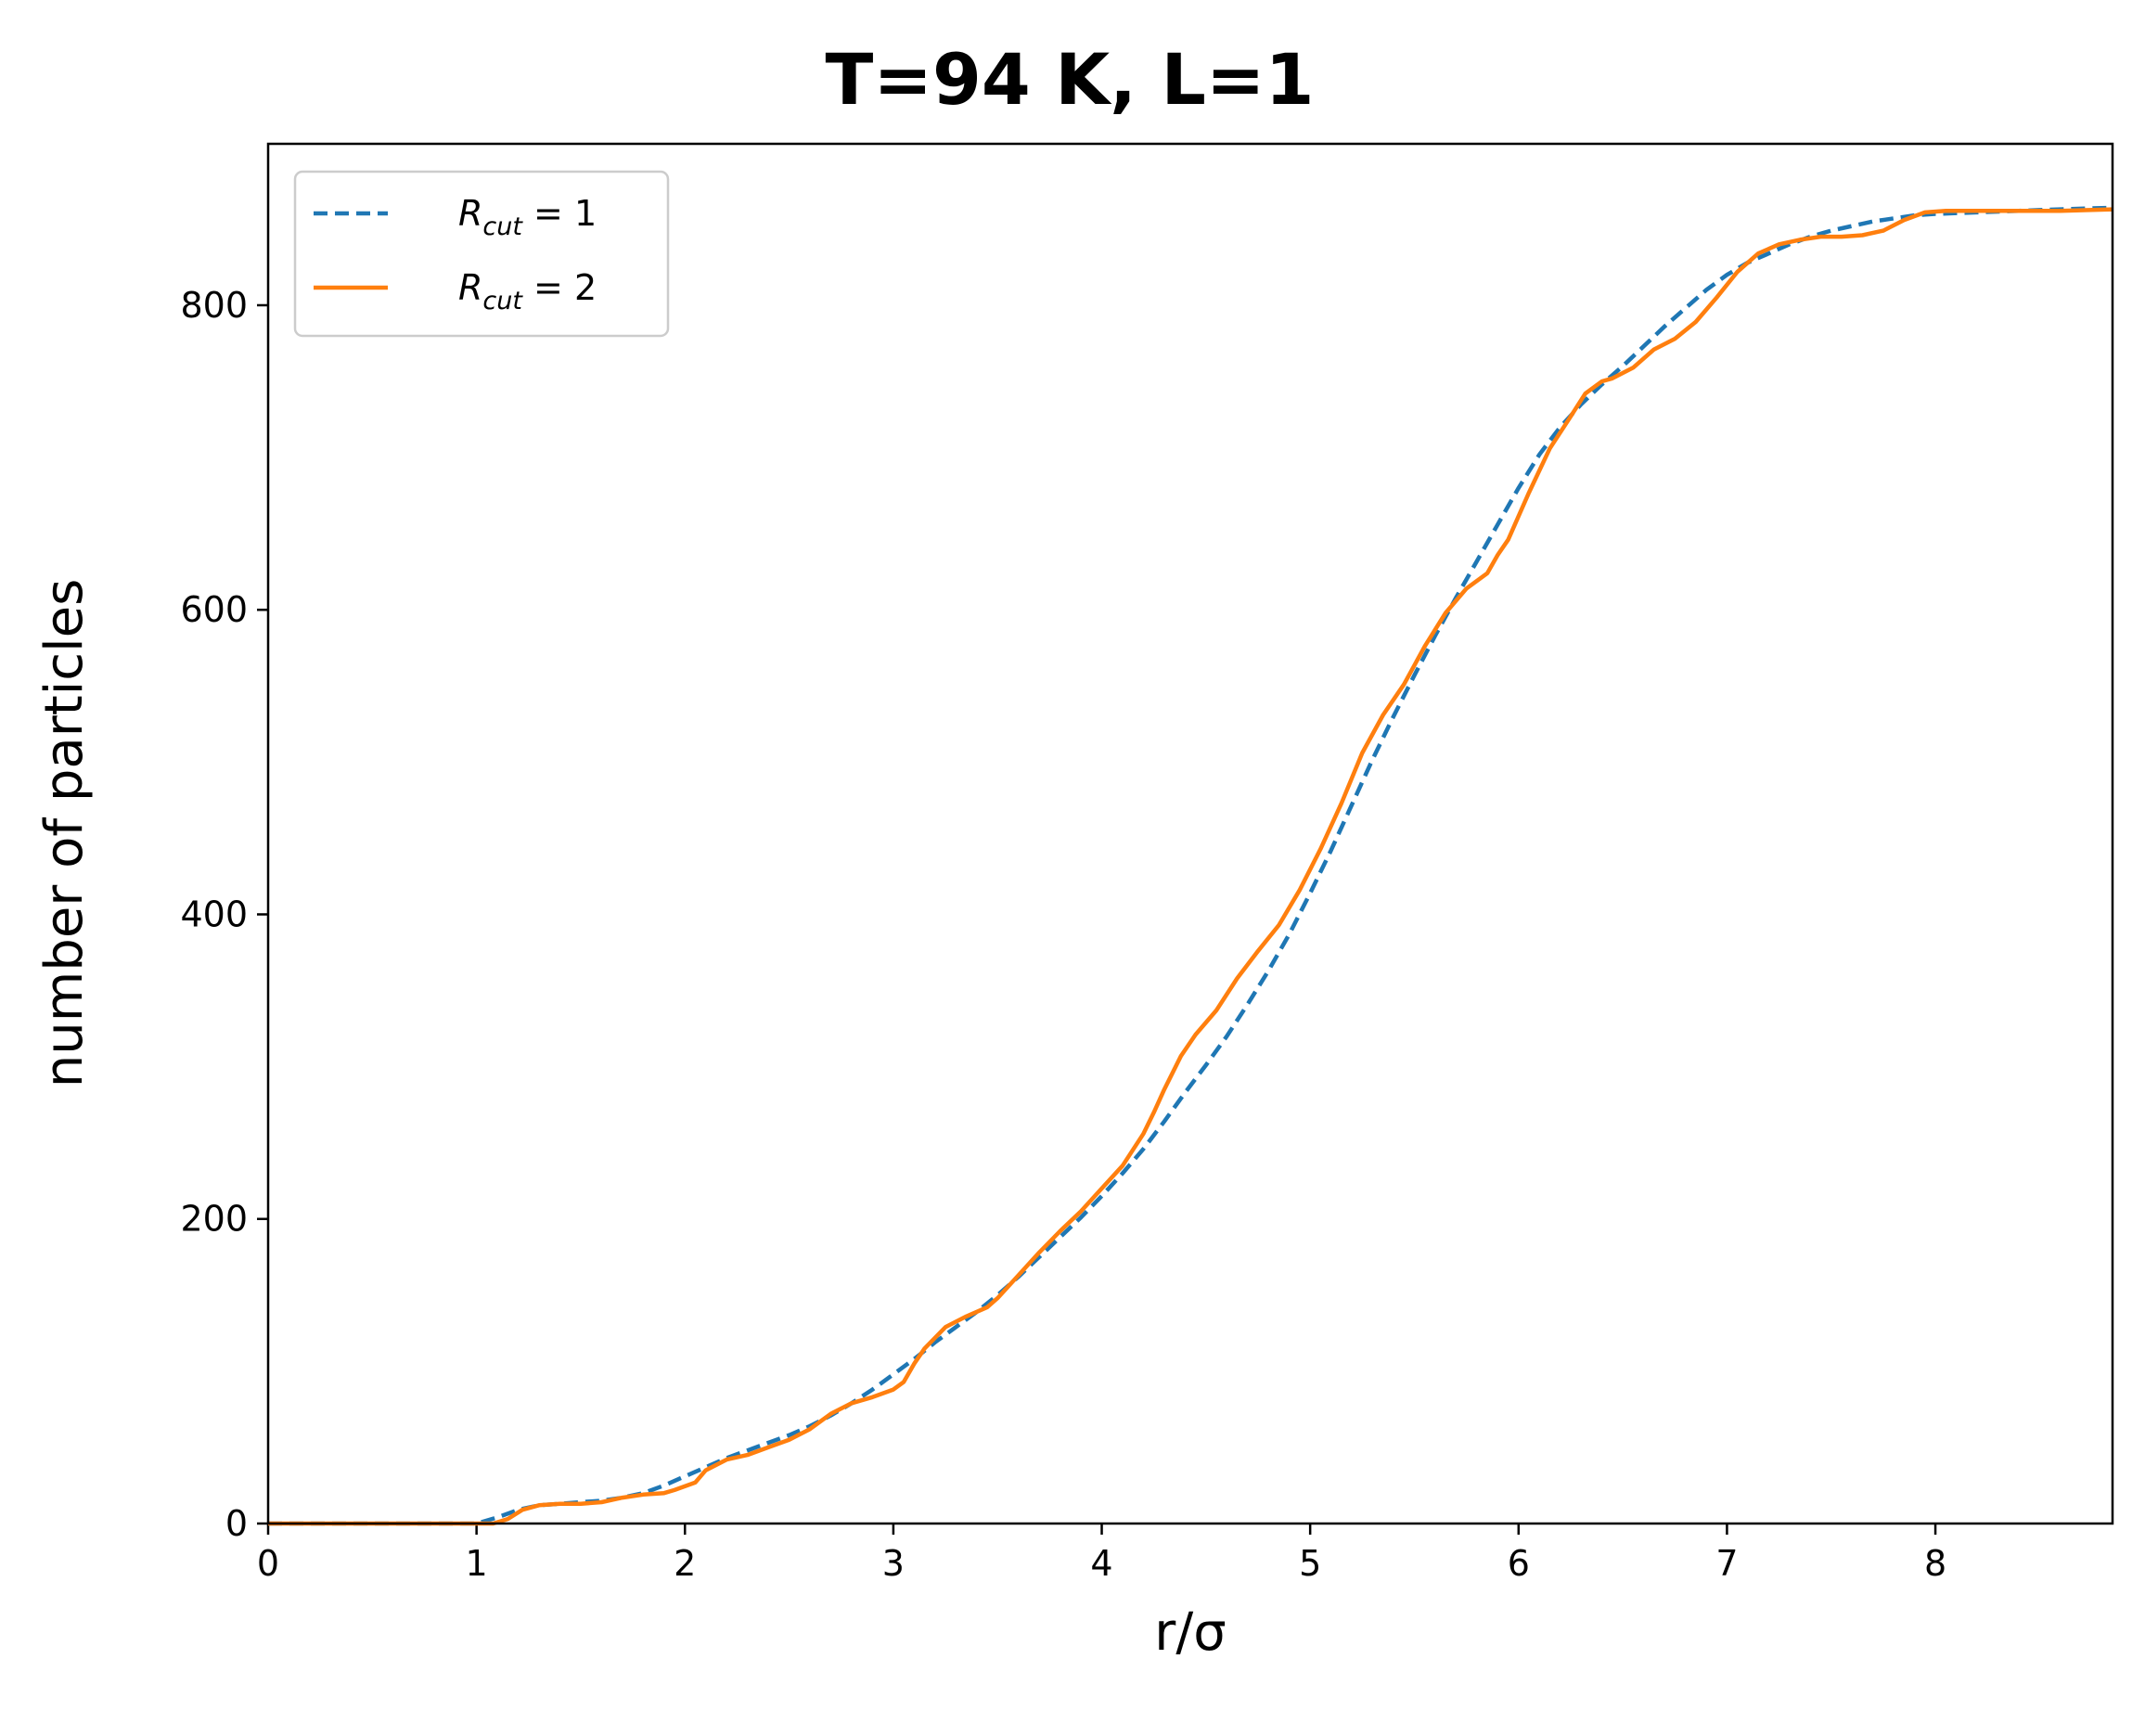  Describe the element at coordinates (685, 1563) in the screenshot. I see `x-tick-label: 2` at that location.